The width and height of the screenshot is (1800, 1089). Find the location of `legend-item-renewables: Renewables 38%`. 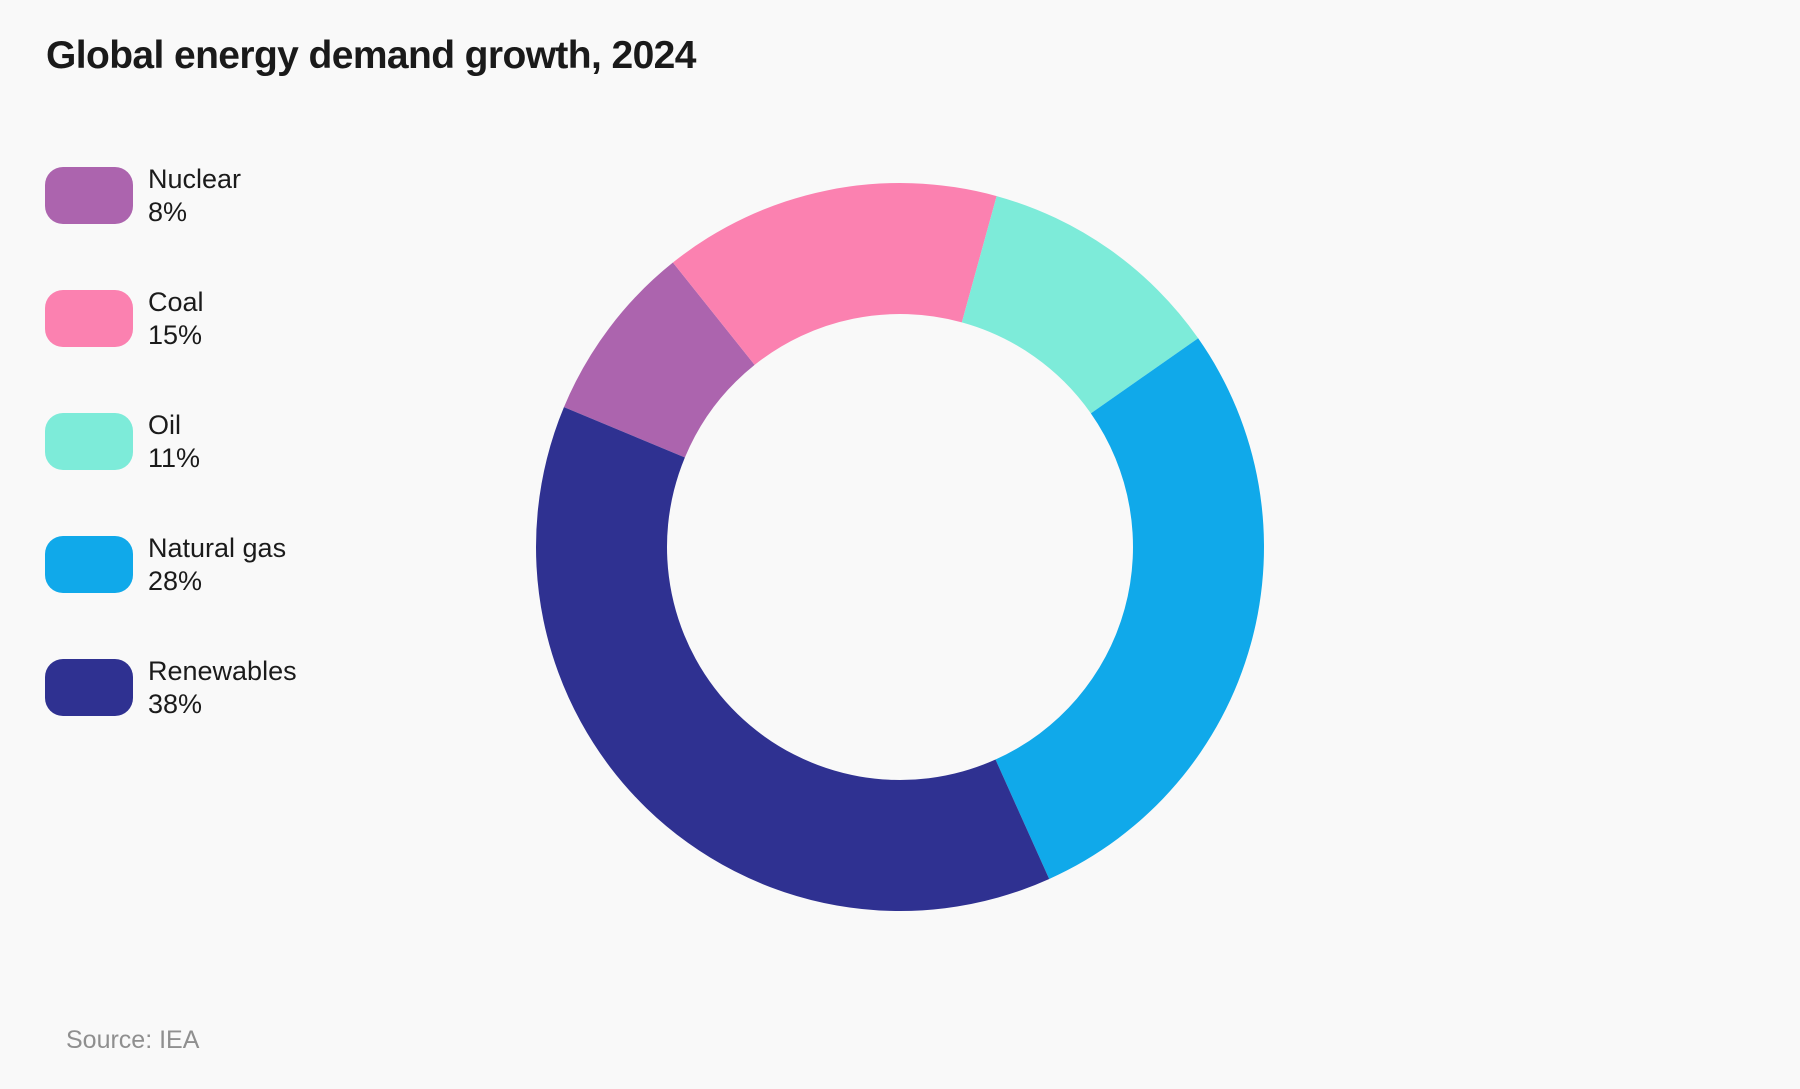

legend-item-renewables: Renewables 38% is located at coordinates (171, 687).